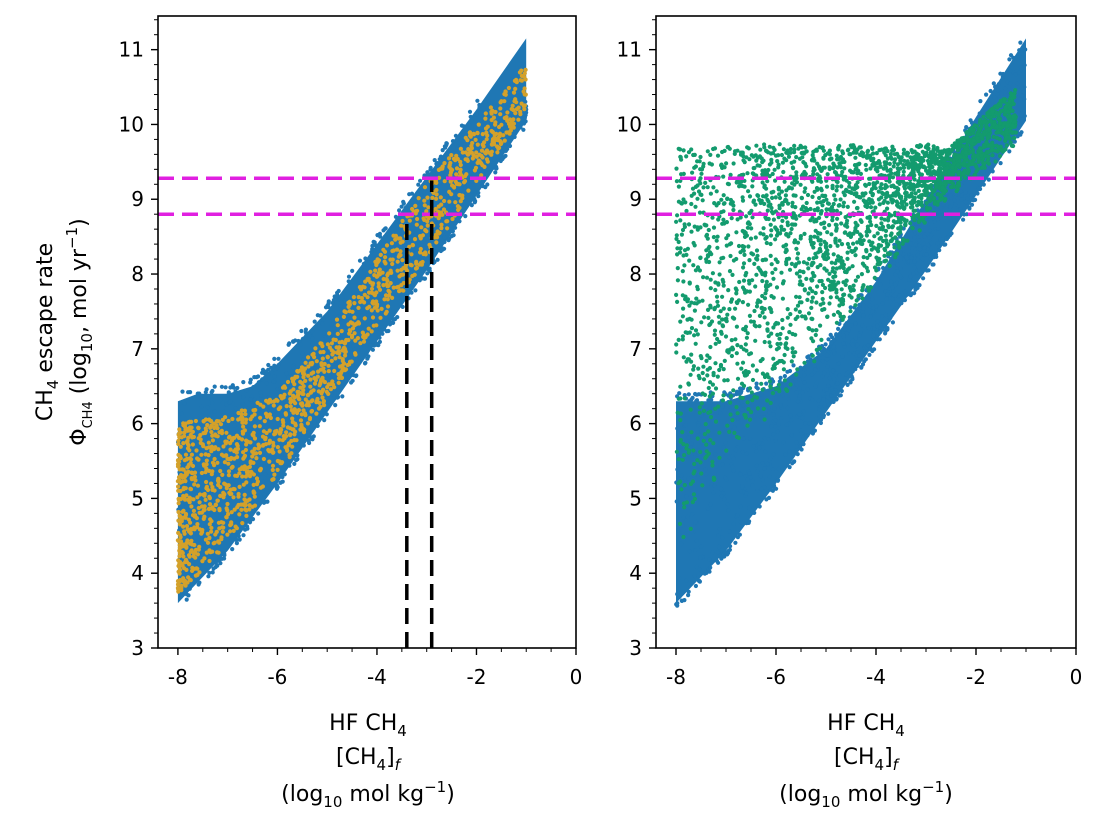  I want to click on y-axis-label-line1: CH4 escape rate, so click(47, 332).